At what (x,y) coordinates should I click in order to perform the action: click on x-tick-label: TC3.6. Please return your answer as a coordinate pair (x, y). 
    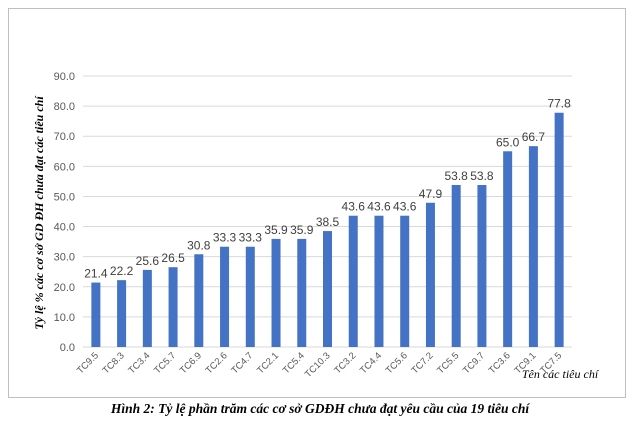
    Looking at the image, I should click on (500, 363).